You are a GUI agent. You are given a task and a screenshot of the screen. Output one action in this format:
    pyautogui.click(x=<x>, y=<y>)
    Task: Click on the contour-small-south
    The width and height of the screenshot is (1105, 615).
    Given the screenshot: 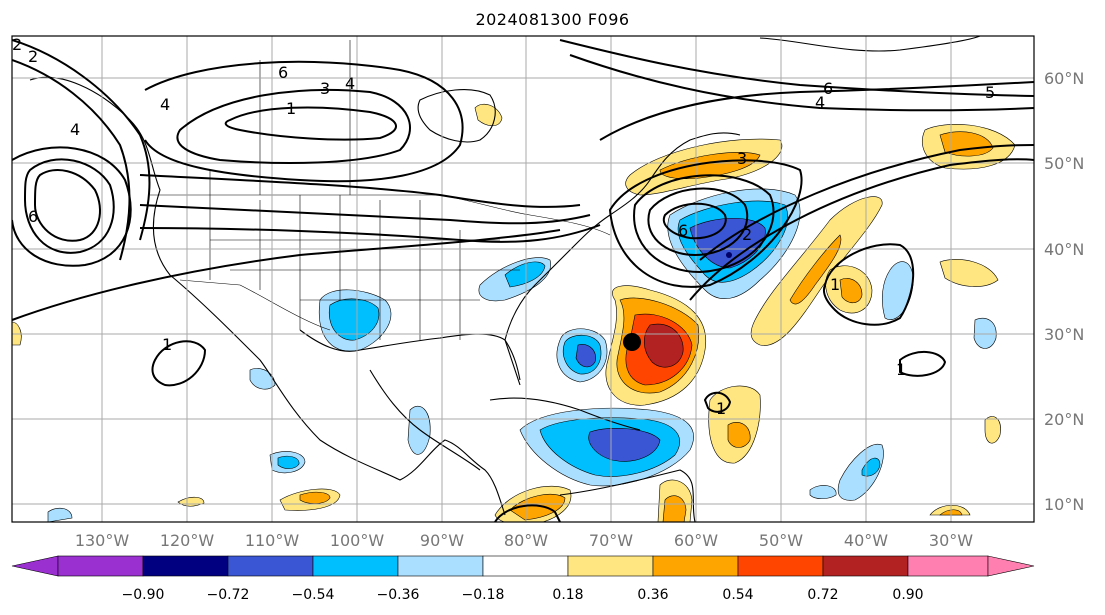 What is the action you would take?
    pyautogui.click(x=717, y=402)
    